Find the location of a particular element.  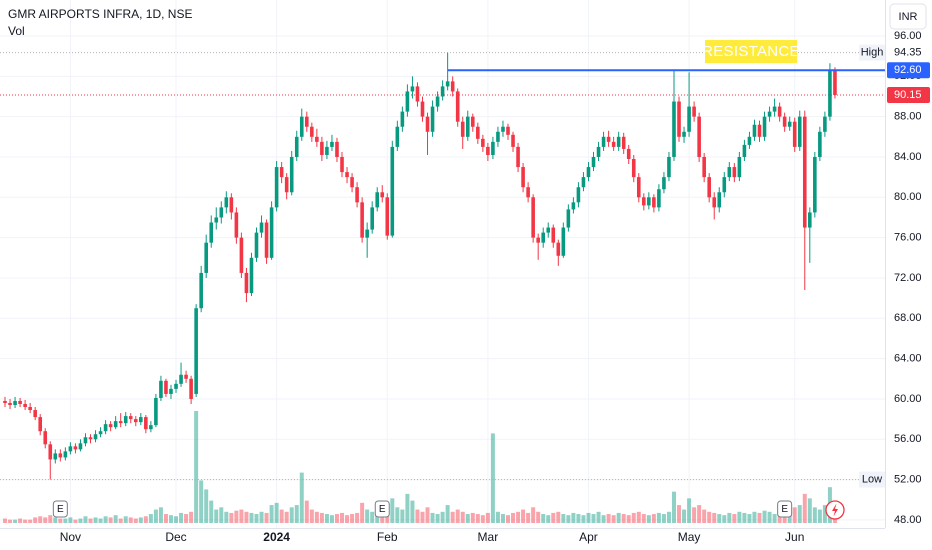

y-tick-label: 56.00 is located at coordinates (908, 439).